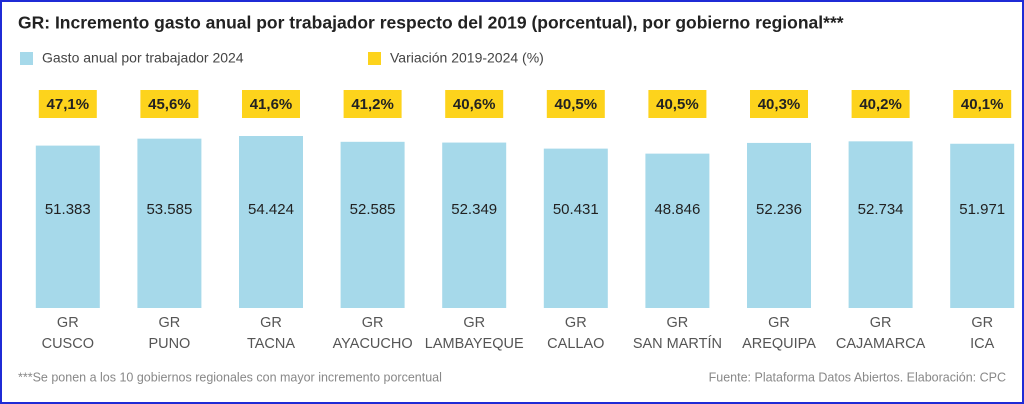 The height and width of the screenshot is (404, 1024). Describe the element at coordinates (467, 58) in the screenshot. I see `legend-label: Variación 2019-2024 (%)` at that location.